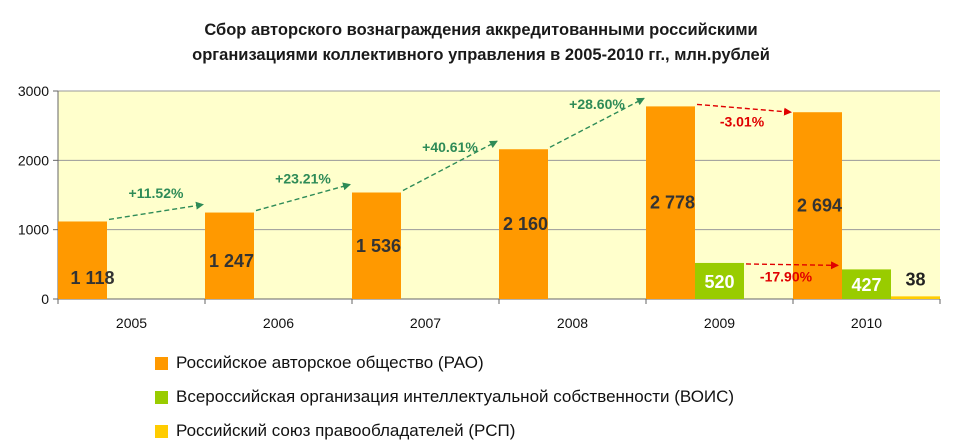 The width and height of the screenshot is (962, 448). Describe the element at coordinates (792, 265) in the screenshot. I see `decline-arrow` at that location.